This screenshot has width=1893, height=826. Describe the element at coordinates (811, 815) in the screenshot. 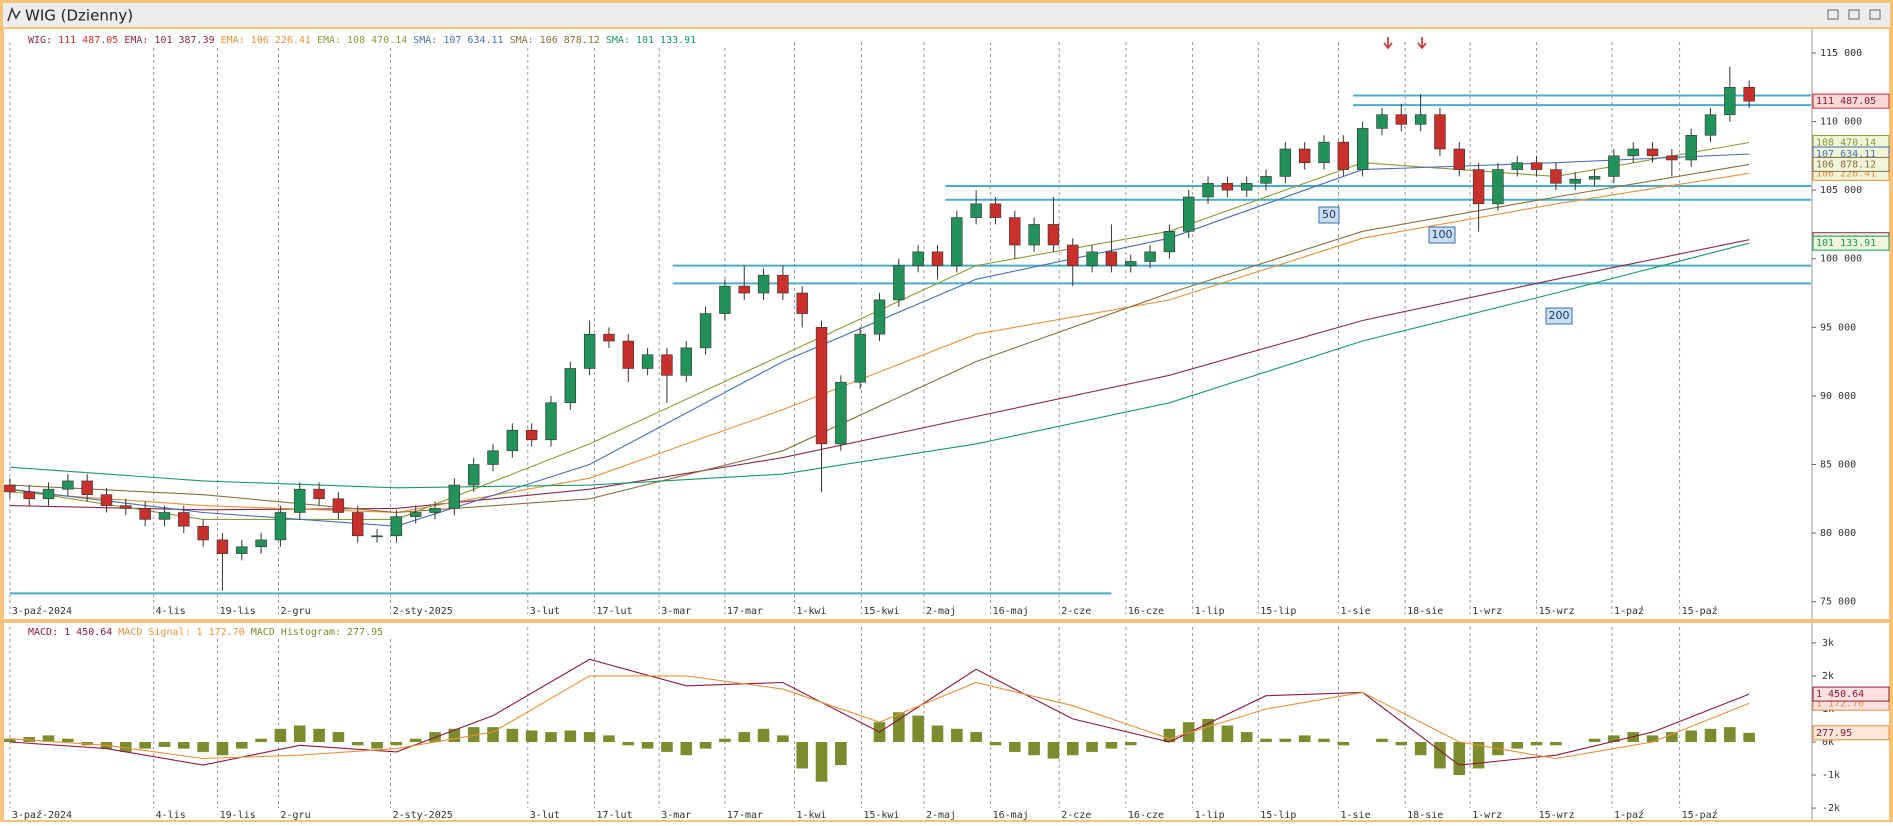

I see `x-tick-label: 1-kwi` at that location.